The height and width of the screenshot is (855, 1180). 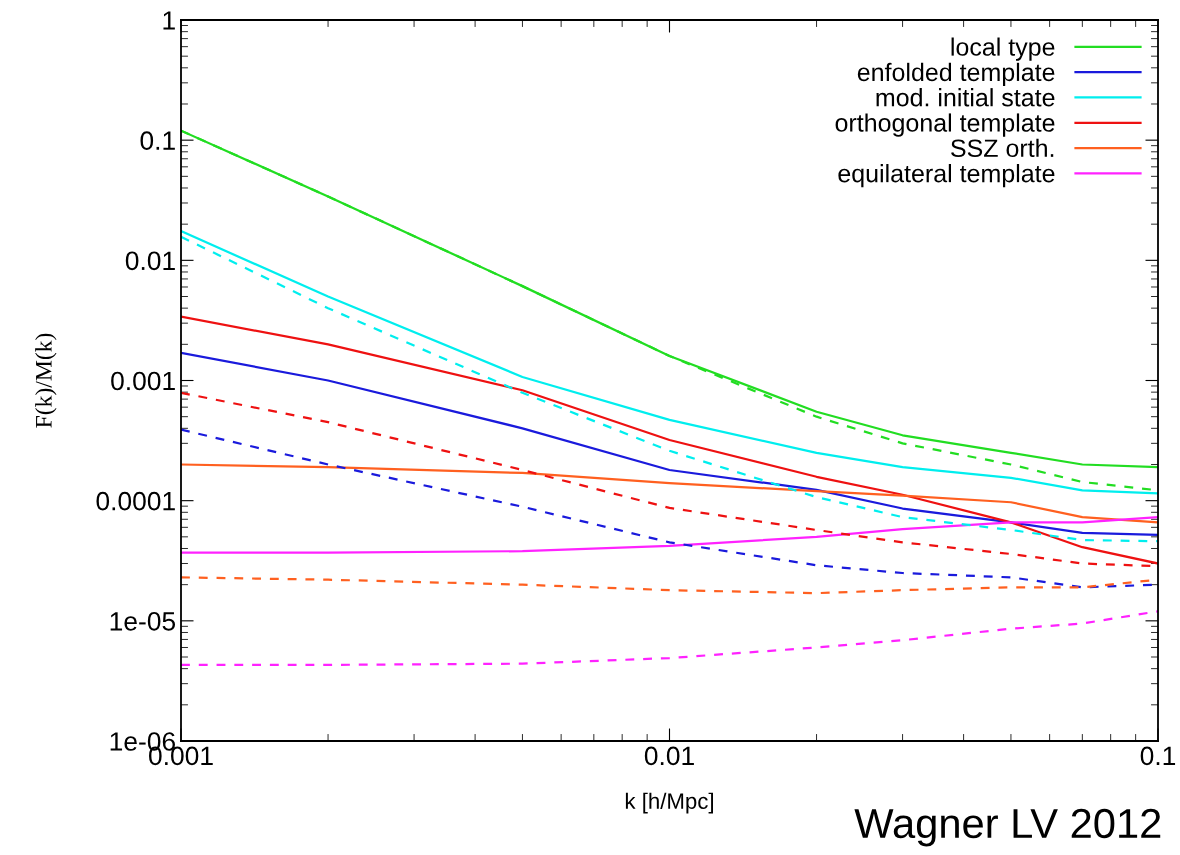 I want to click on y-tick-label: 0.0001, so click(x=135, y=501).